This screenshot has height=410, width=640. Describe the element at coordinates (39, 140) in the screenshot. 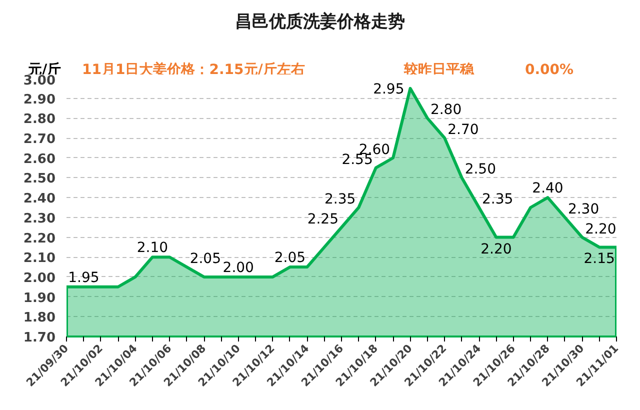

I see `y-tick-label: 2.70` at that location.